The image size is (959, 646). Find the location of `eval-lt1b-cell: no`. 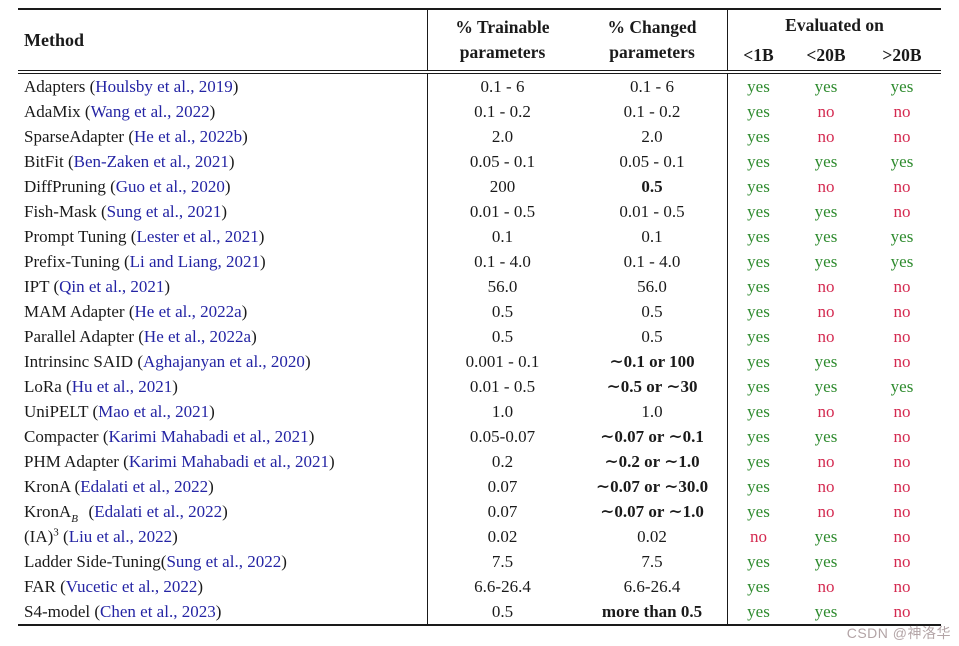

eval-lt1b-cell: no is located at coordinates (758, 536).